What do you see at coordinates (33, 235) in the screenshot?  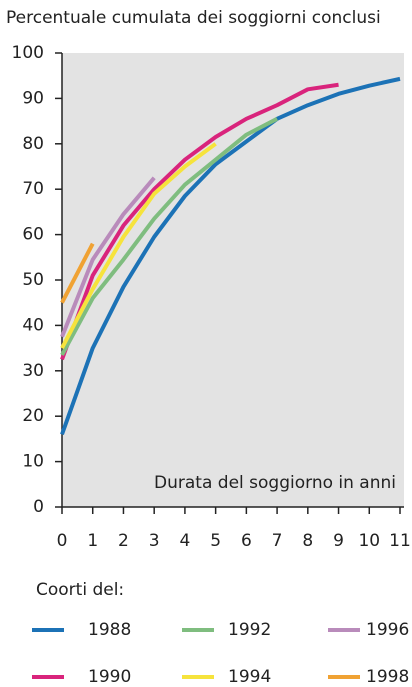 I see `y-tick-label: 60` at bounding box center [33, 235].